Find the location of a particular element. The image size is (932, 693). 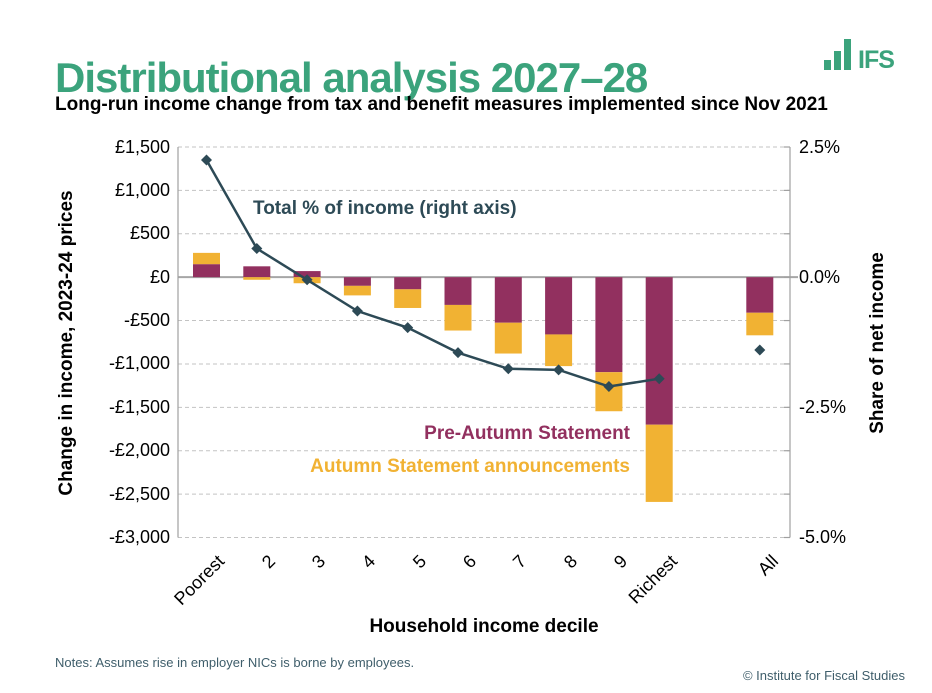

right-axis-title: Share of net income is located at coordinates (877, 343).